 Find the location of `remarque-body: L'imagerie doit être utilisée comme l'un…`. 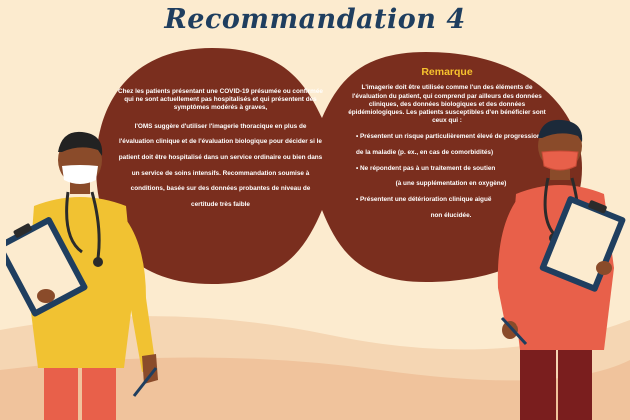

remarque-body: L'imagerie doit être utilisée comme l'un… is located at coordinates (447, 104).